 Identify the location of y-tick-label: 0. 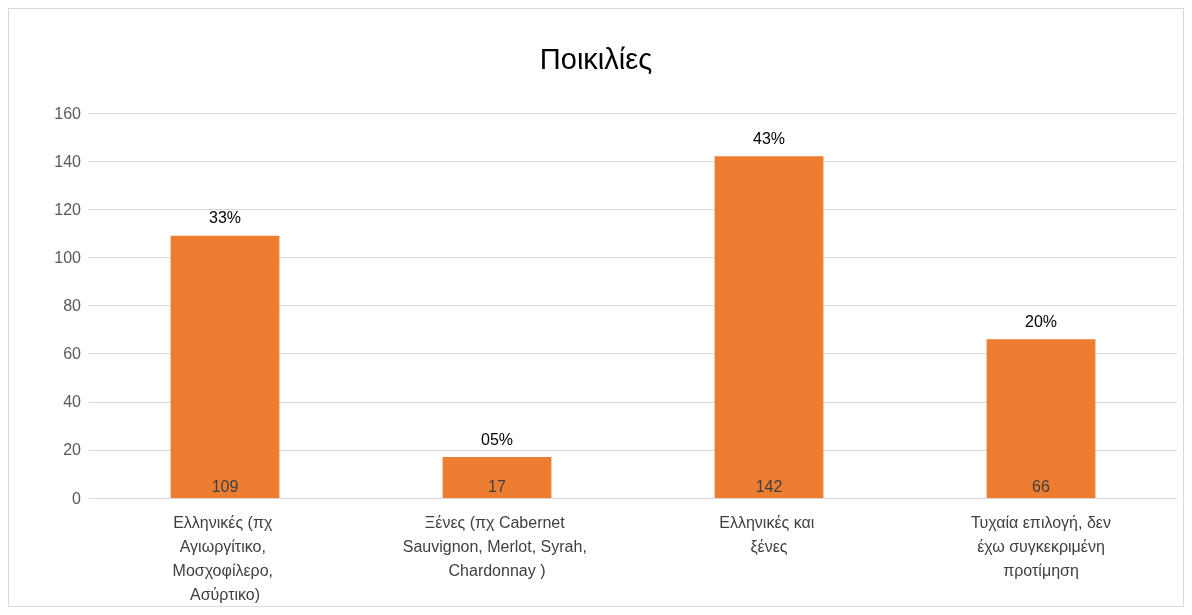
(77, 498).